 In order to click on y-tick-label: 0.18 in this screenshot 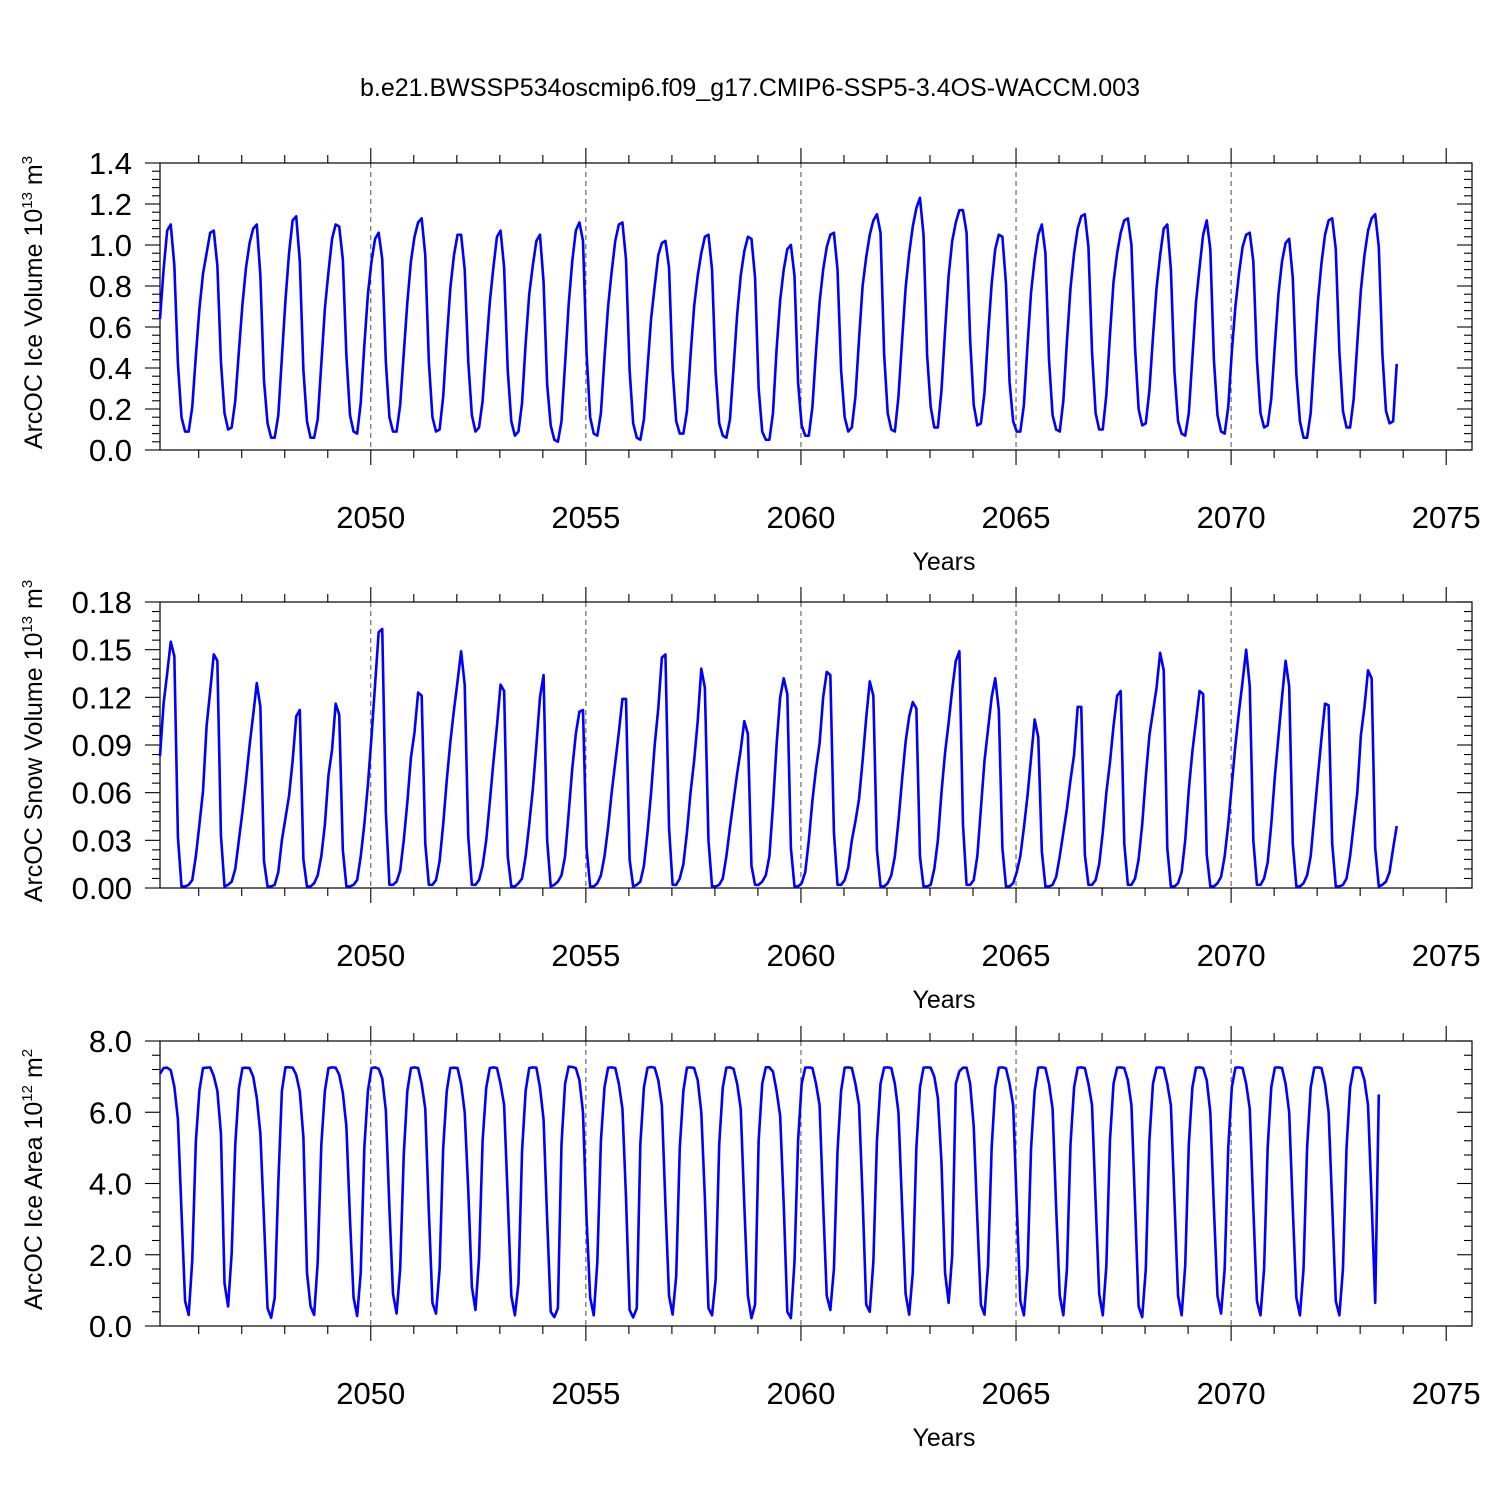, I will do `click(102, 602)`.